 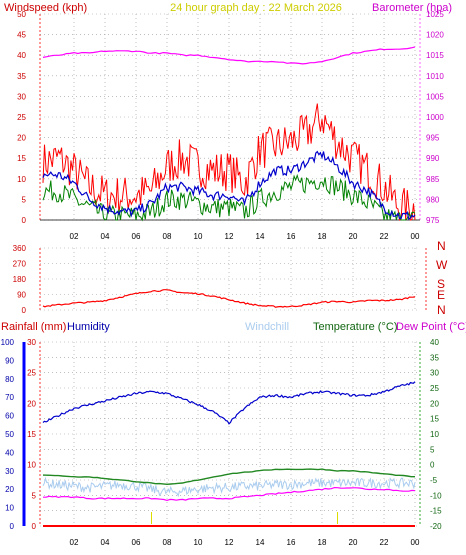 I want to click on rainfall-ytick-0: 0, so click(x=34, y=526).